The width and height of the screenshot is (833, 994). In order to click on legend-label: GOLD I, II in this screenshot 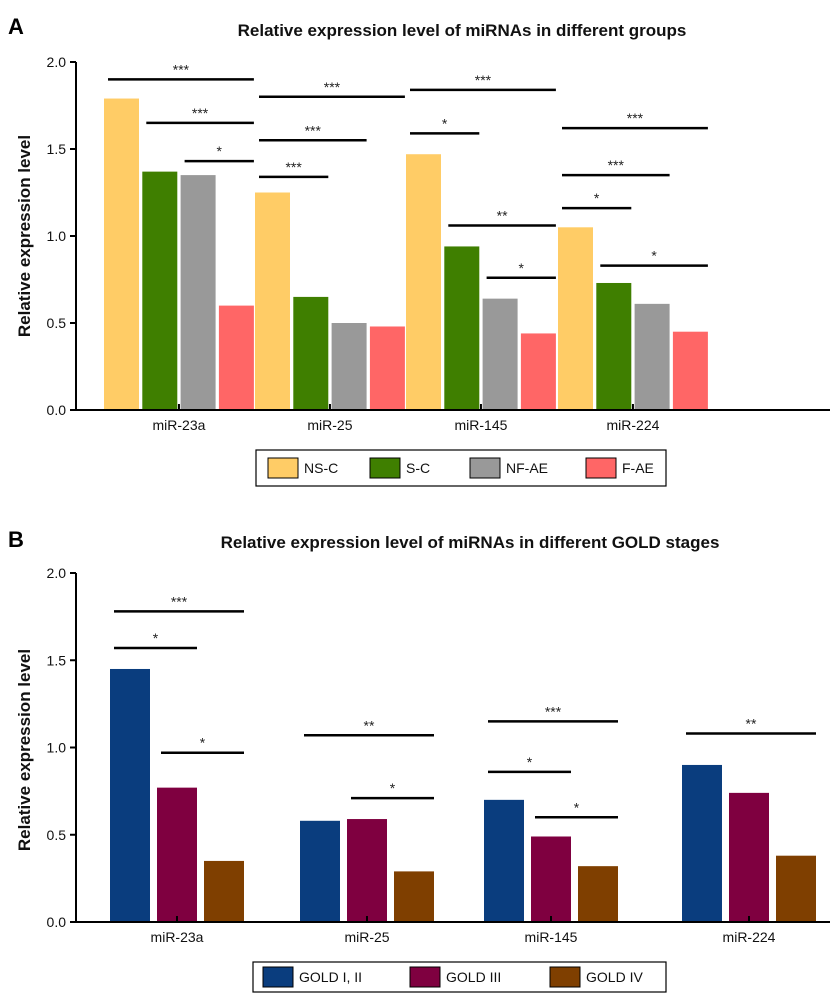, I will do `click(330, 977)`.